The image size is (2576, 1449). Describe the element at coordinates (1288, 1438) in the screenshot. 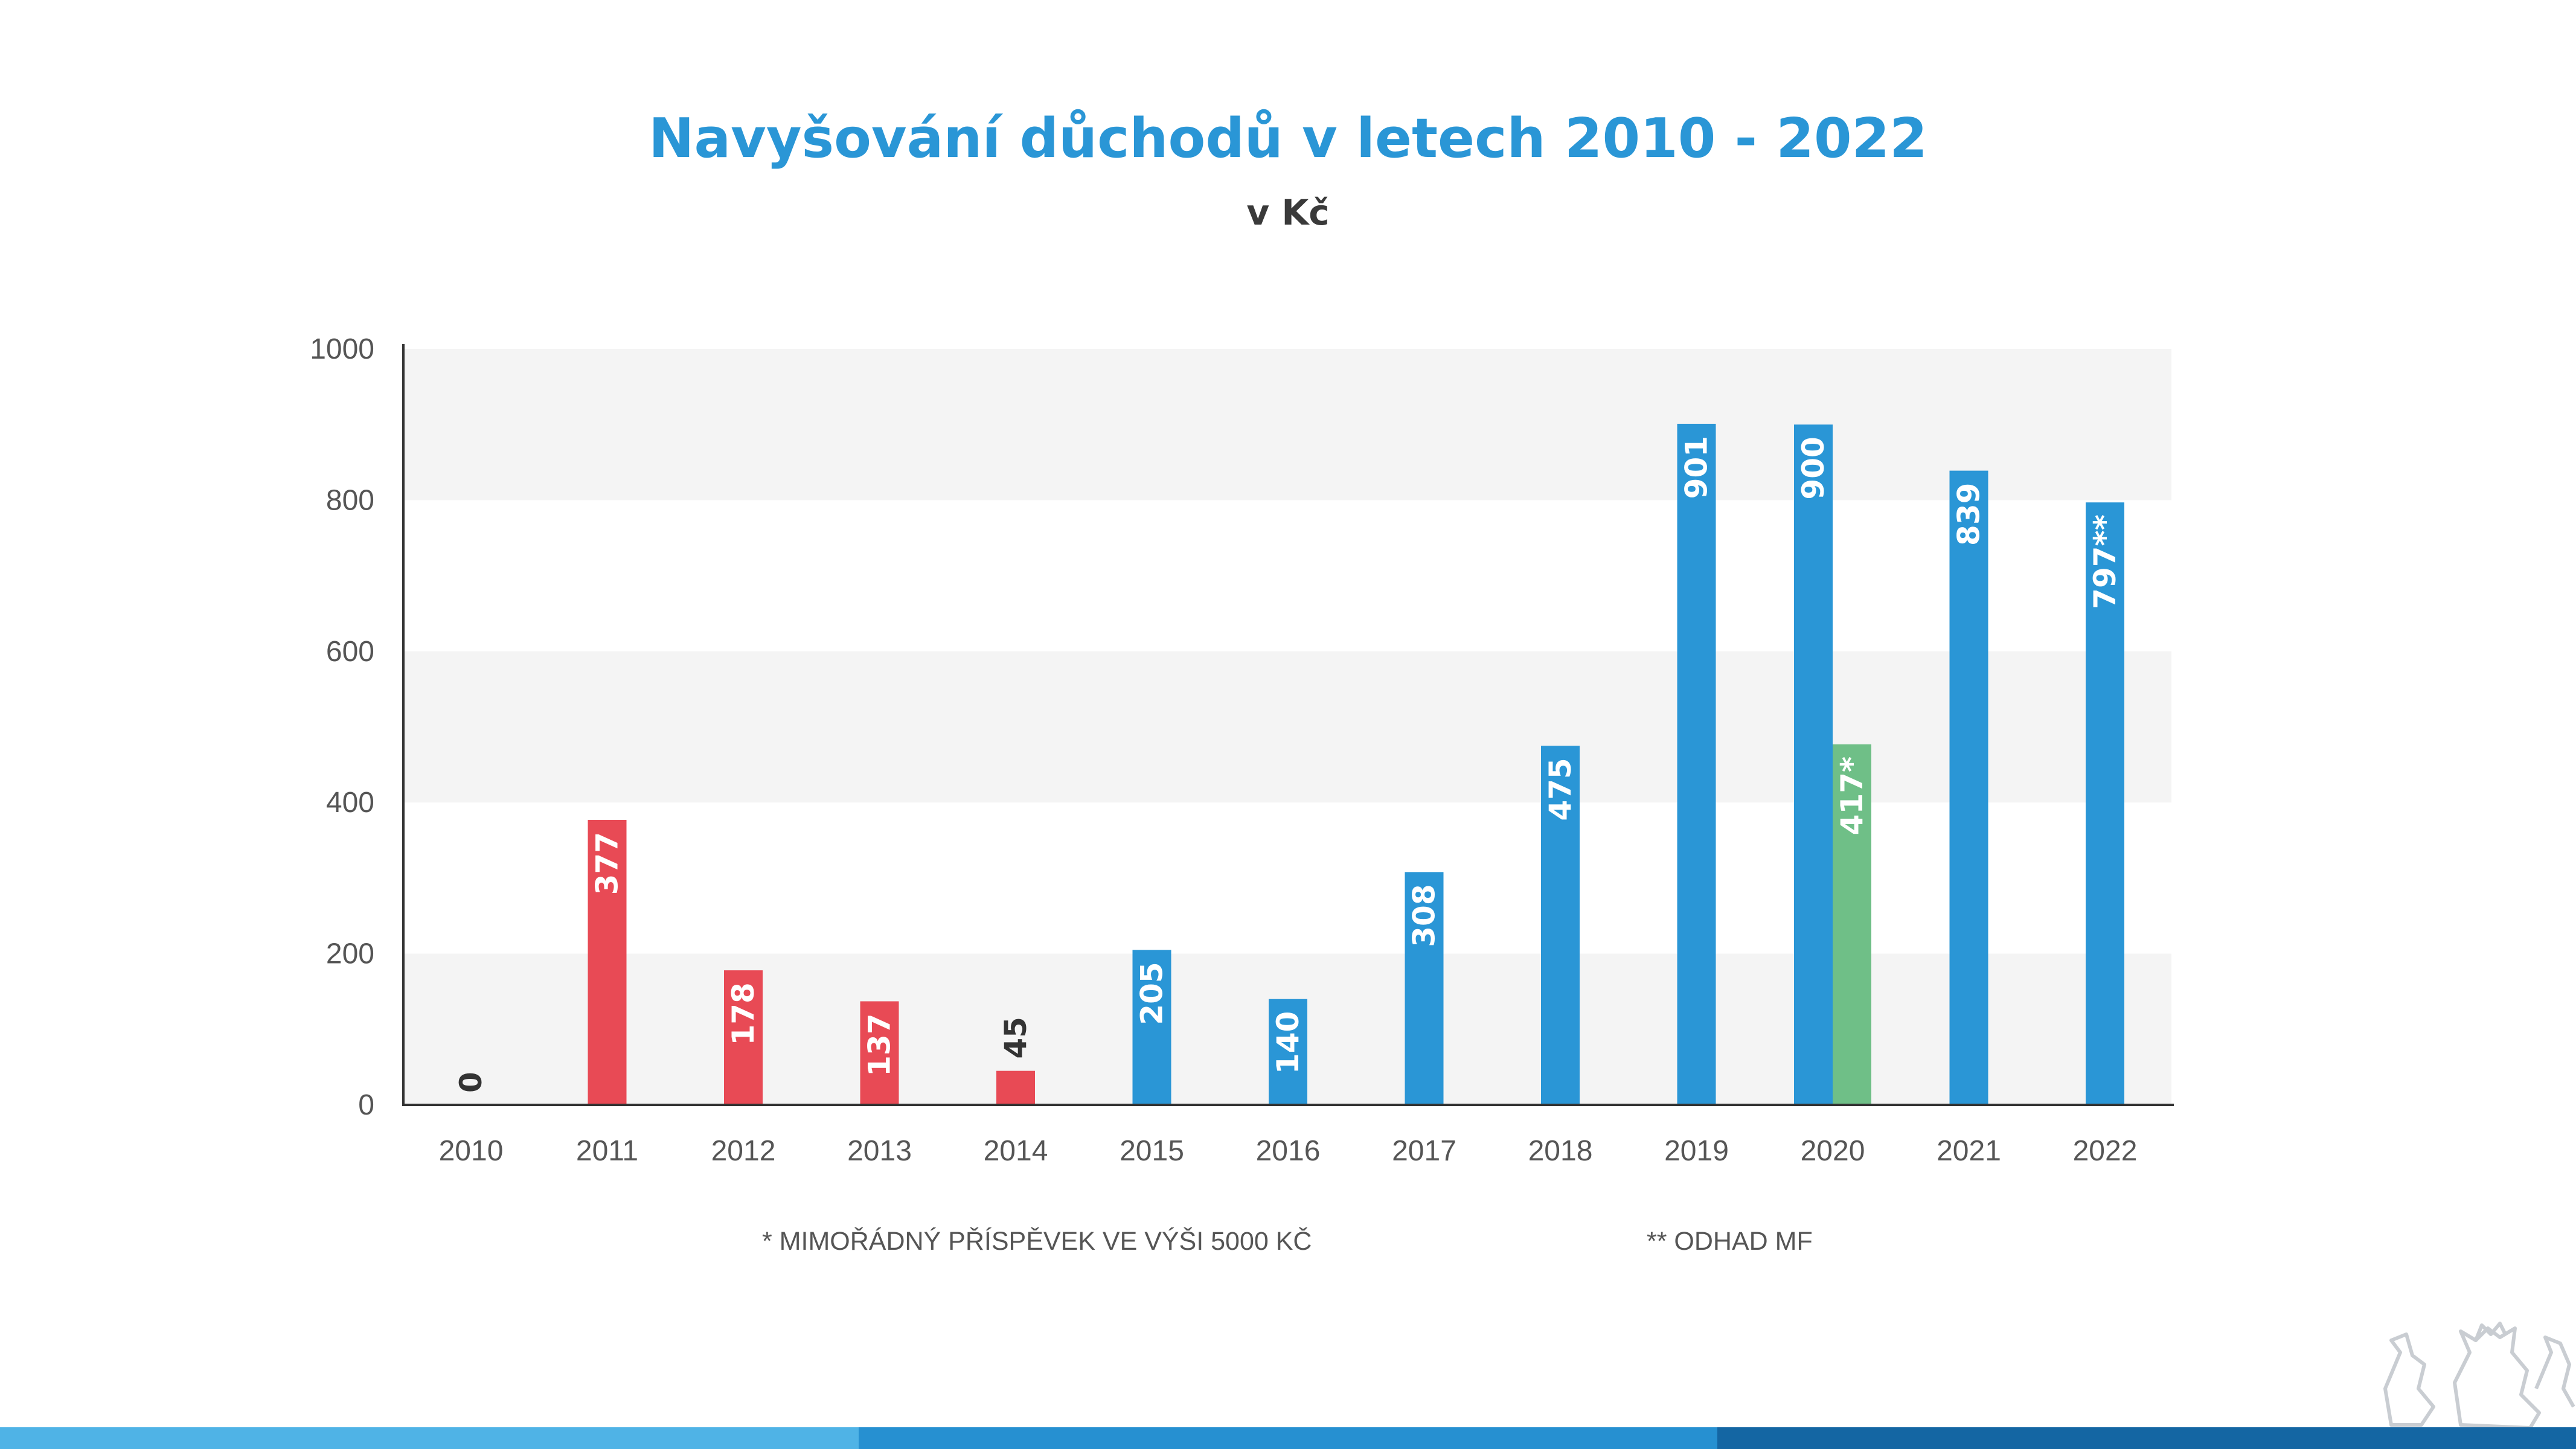

I see `footer-bar-mid` at that location.